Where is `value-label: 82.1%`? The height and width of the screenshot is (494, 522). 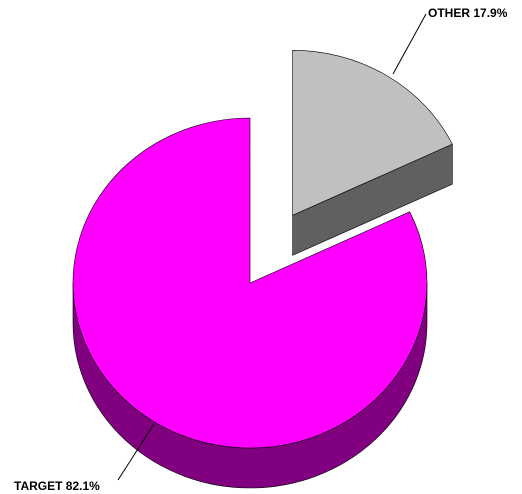
value-label: 82.1% is located at coordinates (83, 486).